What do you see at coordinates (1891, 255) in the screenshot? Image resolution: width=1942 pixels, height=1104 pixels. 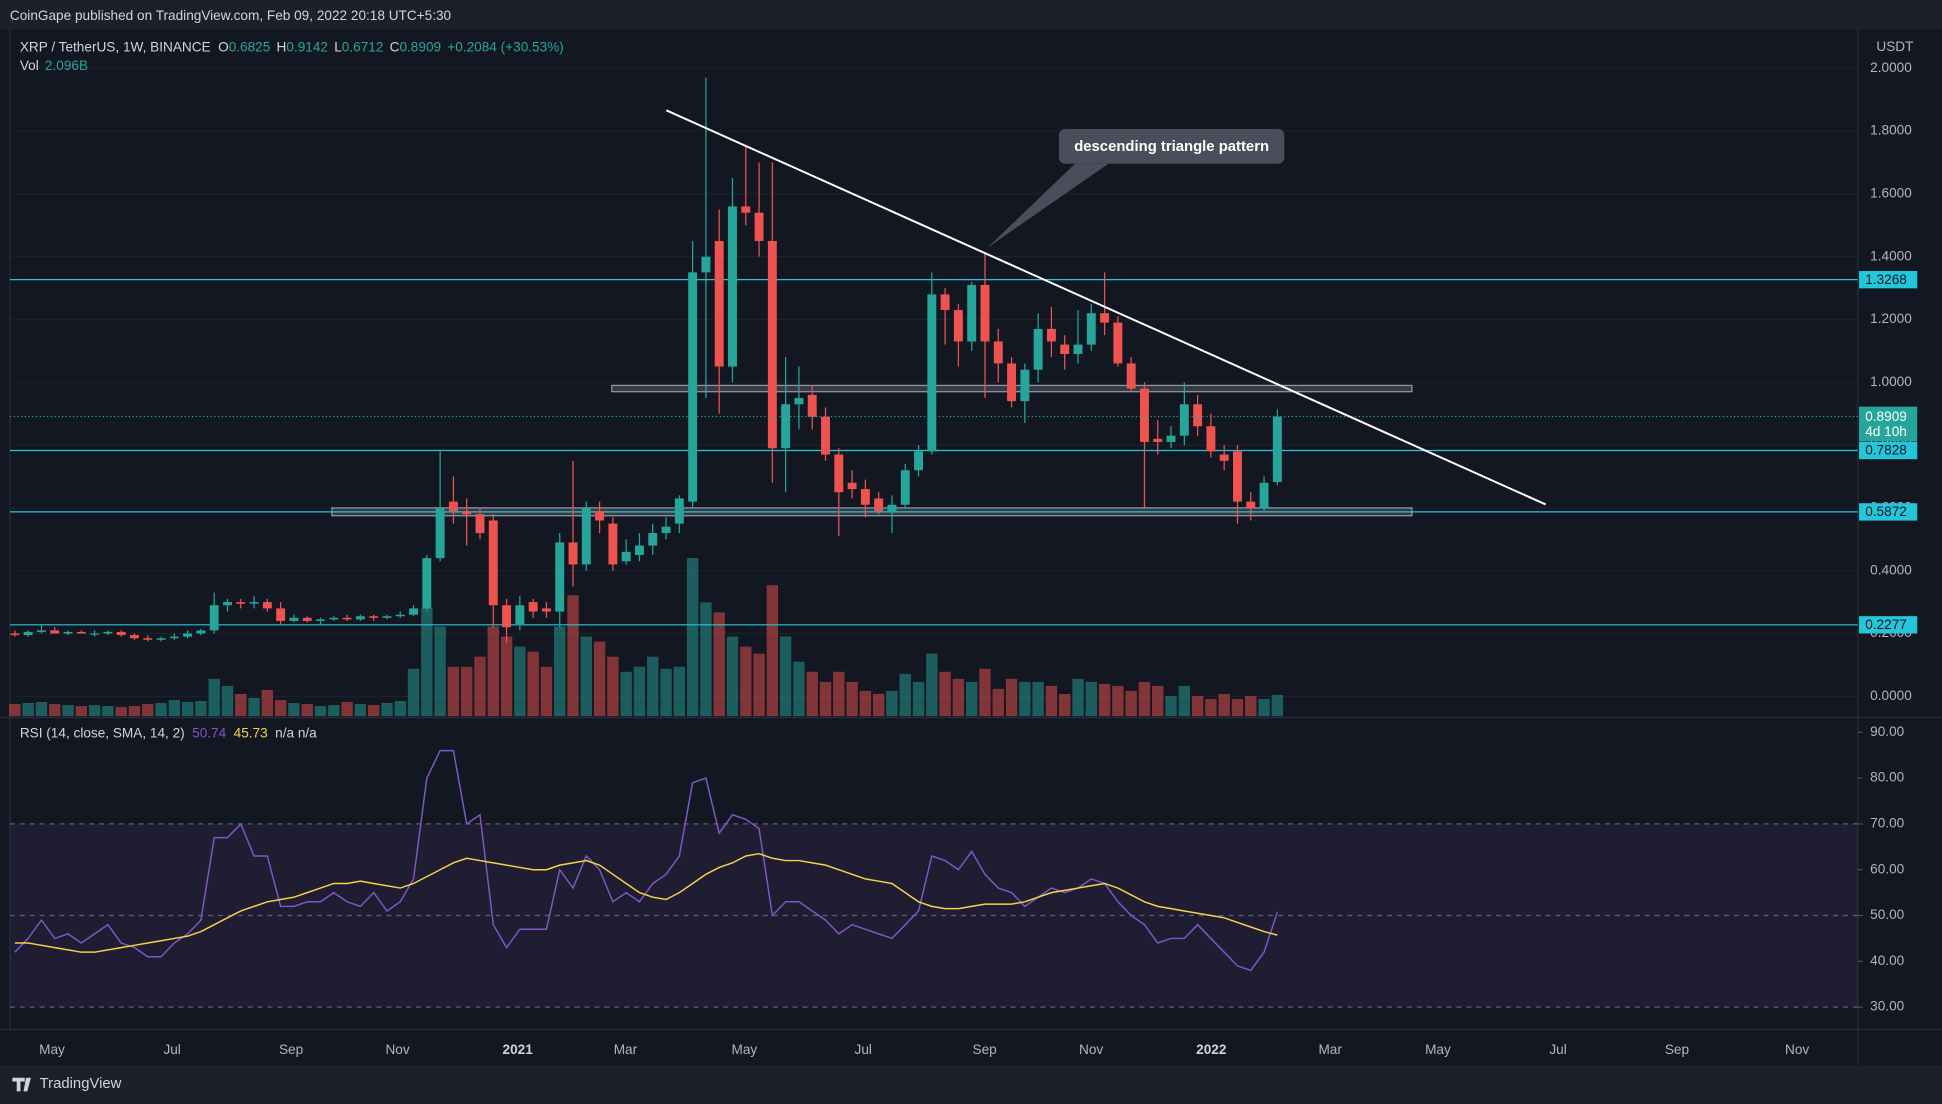 I see `y-tick-label: 1.4000` at bounding box center [1891, 255].